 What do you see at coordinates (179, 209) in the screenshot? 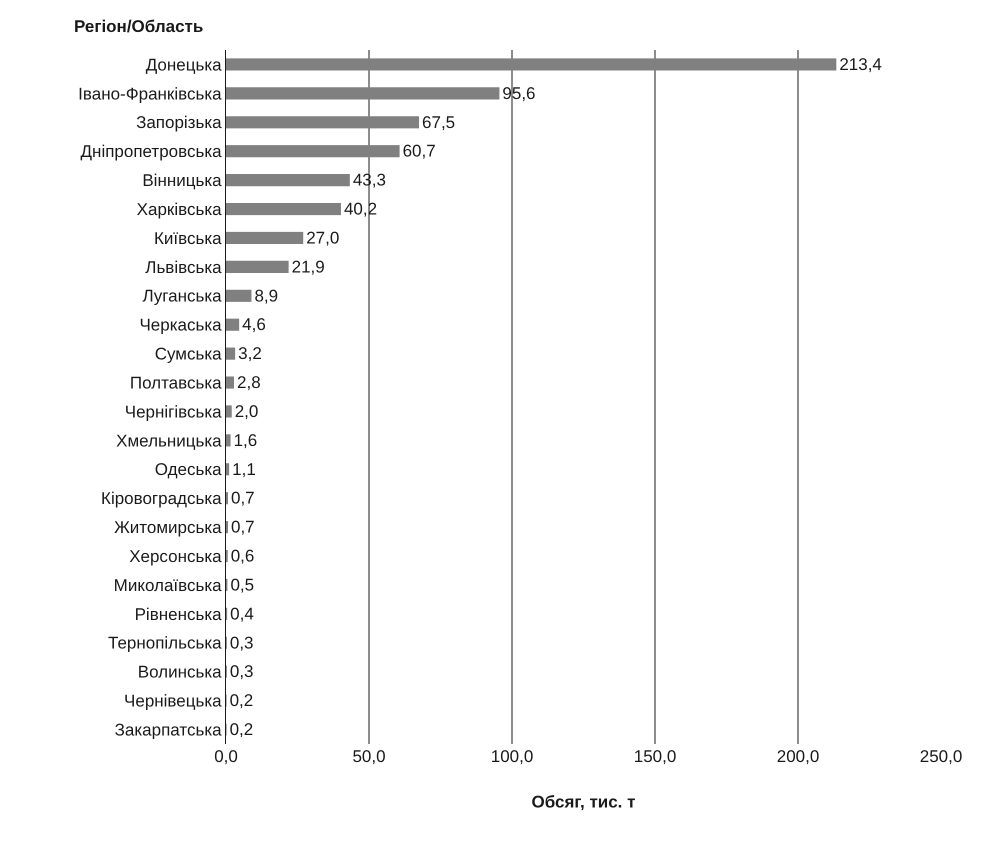
I see `y-tick-label: Харківська` at bounding box center [179, 209].